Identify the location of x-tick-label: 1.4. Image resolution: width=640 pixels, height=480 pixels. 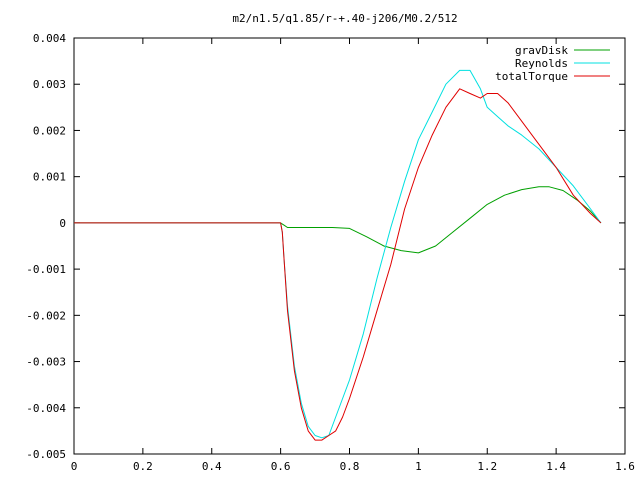
(556, 466).